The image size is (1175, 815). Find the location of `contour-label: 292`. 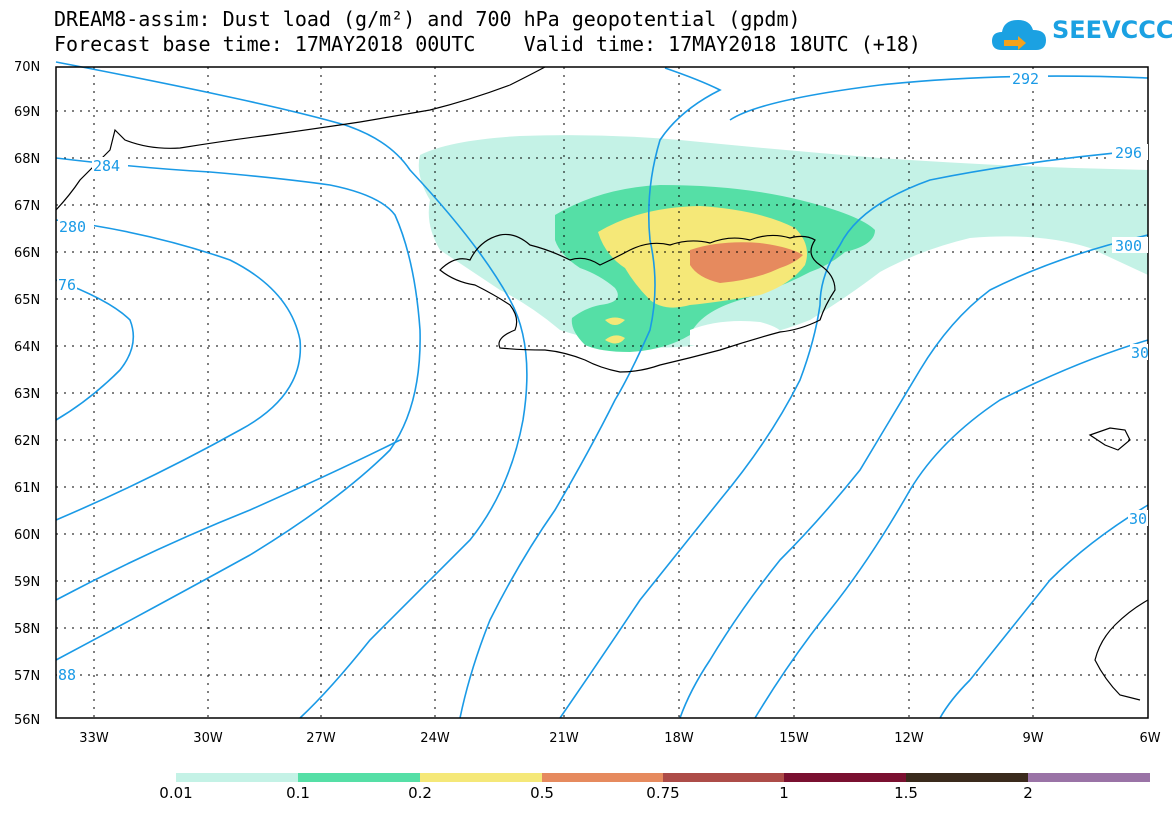

contour-label: 292 is located at coordinates (1025, 79).